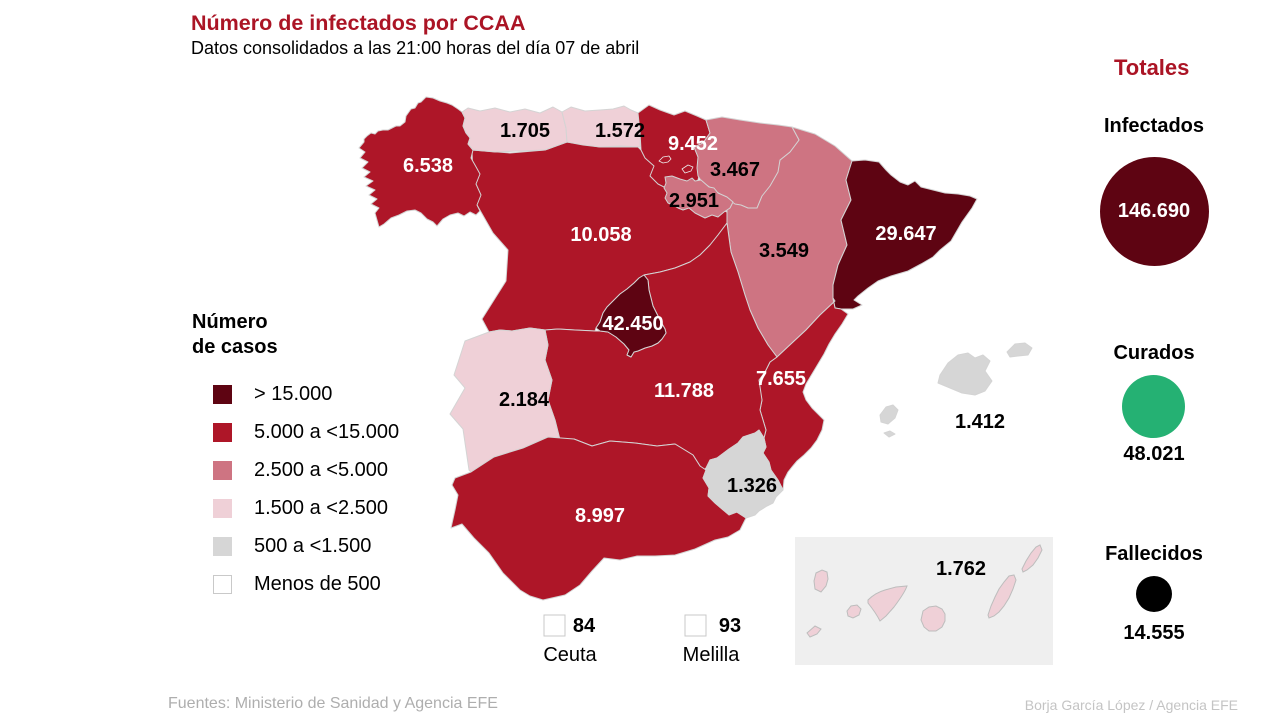  Describe the element at coordinates (570, 655) in the screenshot. I see `svg-text: Ceuta` at that location.